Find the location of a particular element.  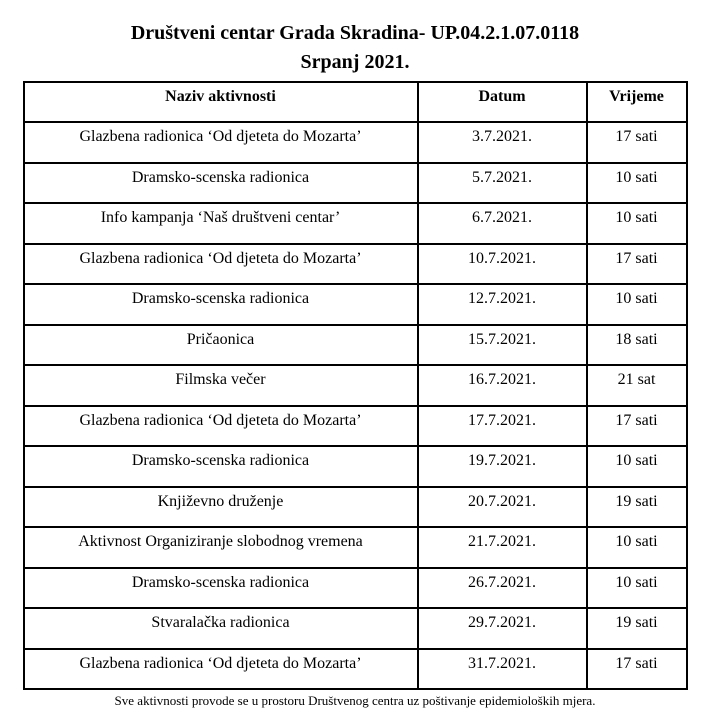

table-row: Književno druženje 20.7.2021. 19 sati is located at coordinates (355, 506).